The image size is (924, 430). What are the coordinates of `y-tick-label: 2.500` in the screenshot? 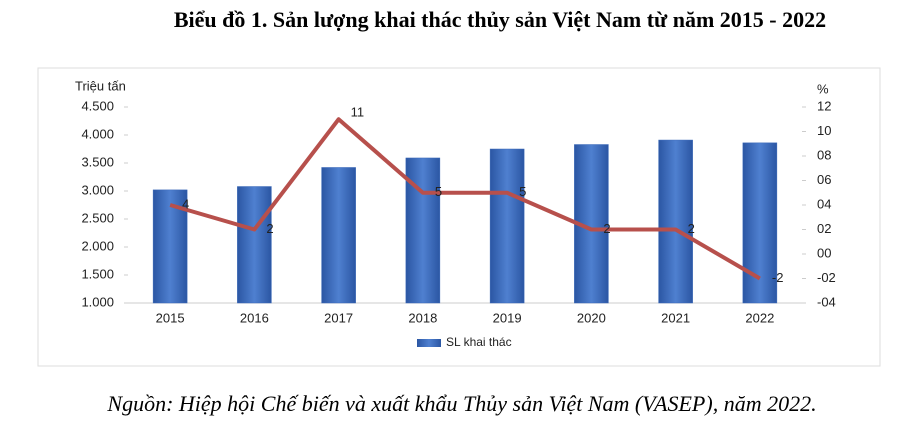 It's located at (97, 217).